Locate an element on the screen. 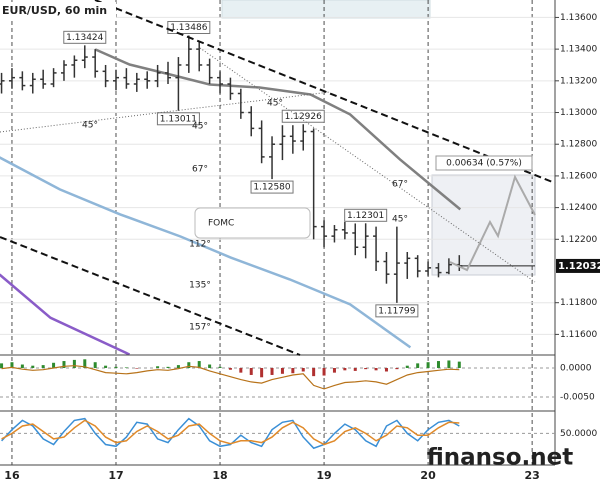 The width and height of the screenshot is (600, 485). projection-label-box is located at coordinates (484, 163).